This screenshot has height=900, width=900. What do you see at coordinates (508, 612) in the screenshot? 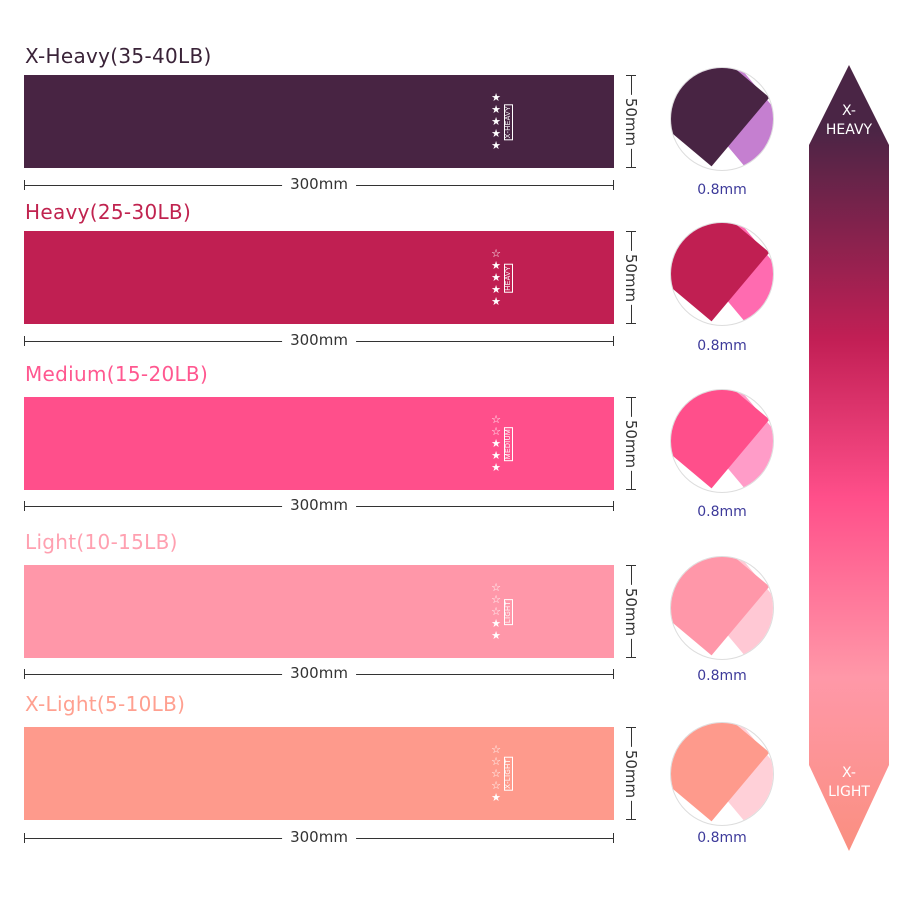
I see `band-tag-label: LIGHT` at bounding box center [508, 612].